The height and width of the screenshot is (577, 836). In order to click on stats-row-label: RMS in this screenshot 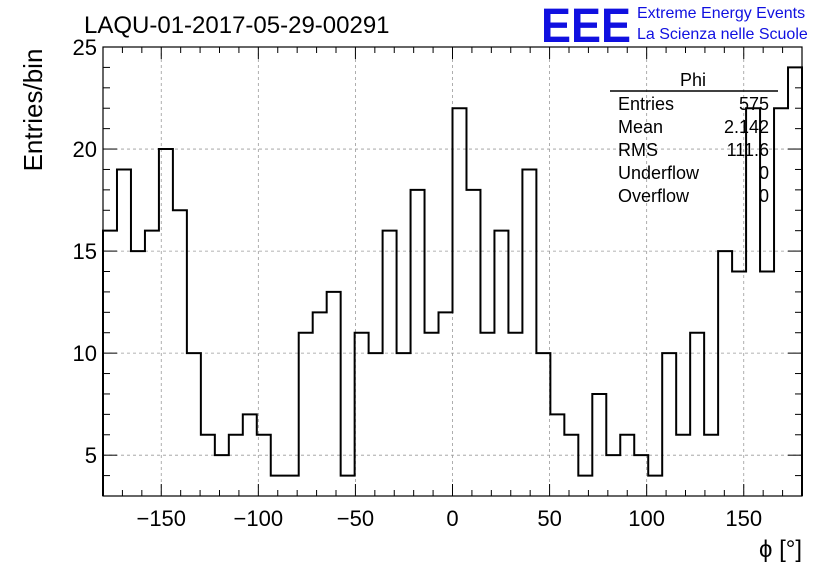, I will do `click(638, 150)`.